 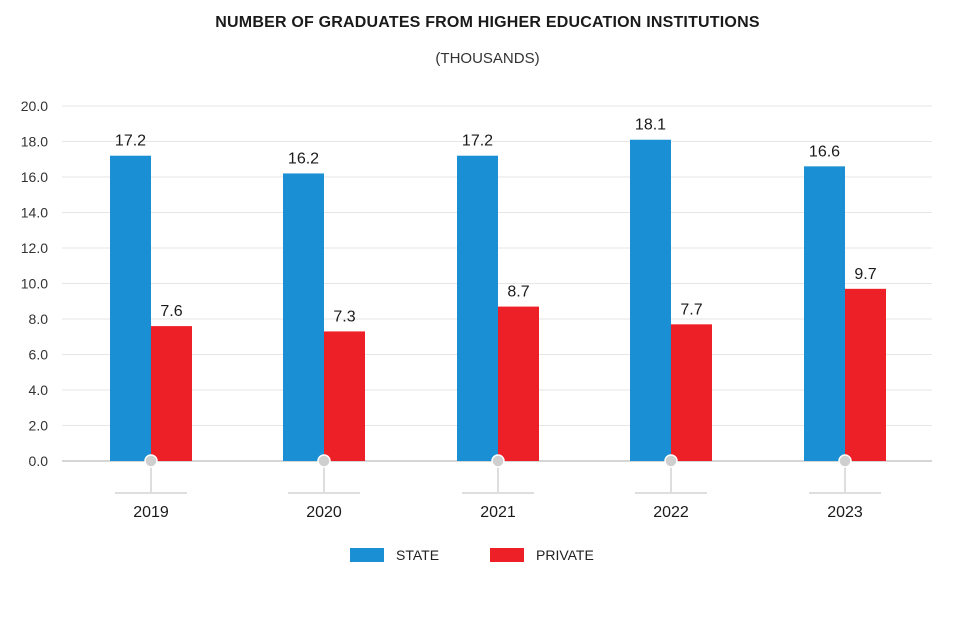 I want to click on legend-swatch-state, so click(x=367, y=555).